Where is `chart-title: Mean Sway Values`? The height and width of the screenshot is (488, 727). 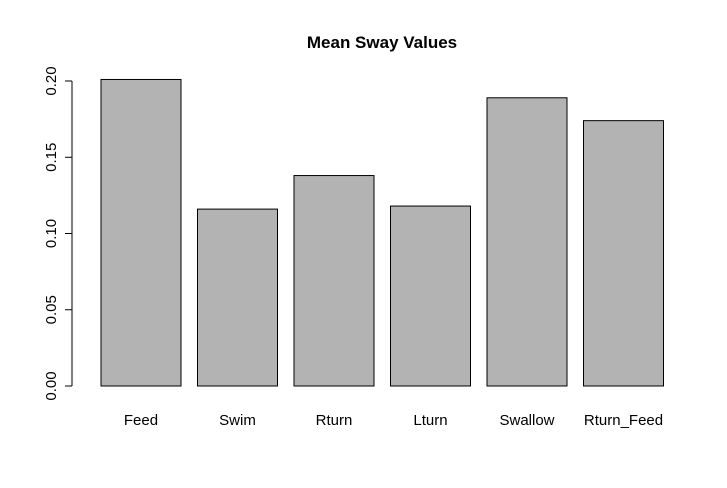 chart-title: Mean Sway Values is located at coordinates (382, 42).